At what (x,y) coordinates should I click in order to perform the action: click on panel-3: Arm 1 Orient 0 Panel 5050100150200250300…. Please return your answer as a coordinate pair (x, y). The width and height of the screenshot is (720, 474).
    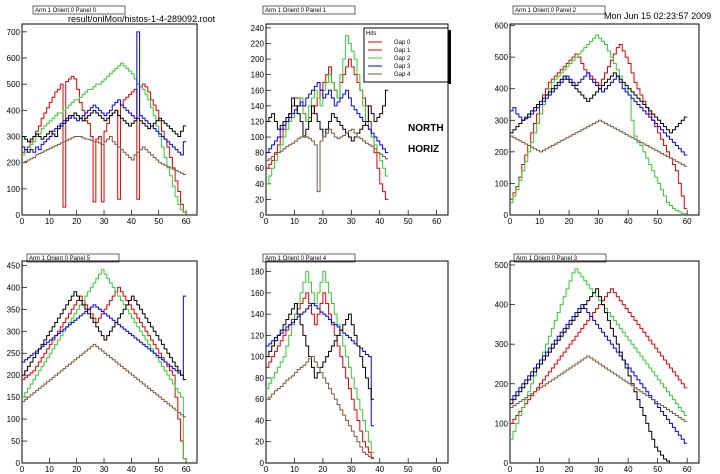
    Looking at the image, I should click on (102, 363).